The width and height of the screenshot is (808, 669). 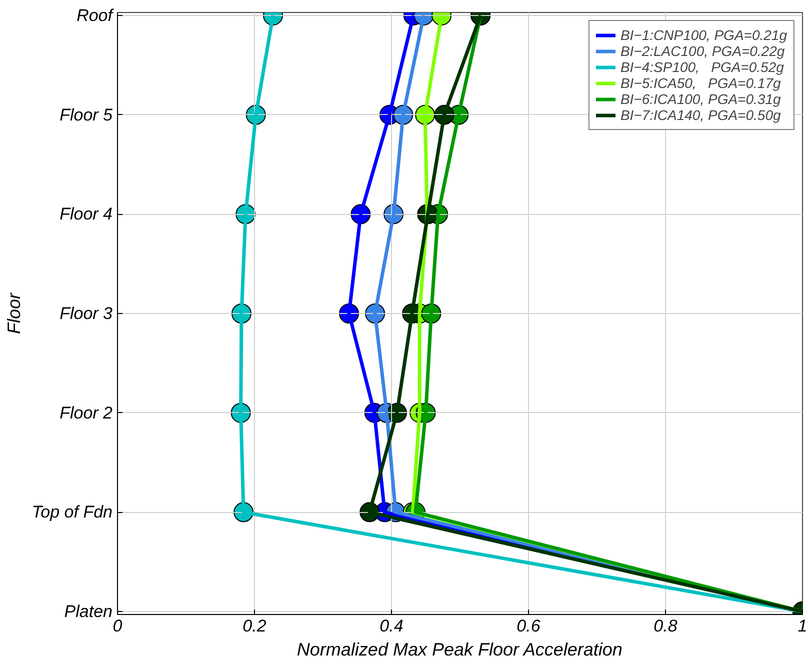 I want to click on legend-label: BI−7:ICA140, PGA=0.50g, so click(x=700, y=115).